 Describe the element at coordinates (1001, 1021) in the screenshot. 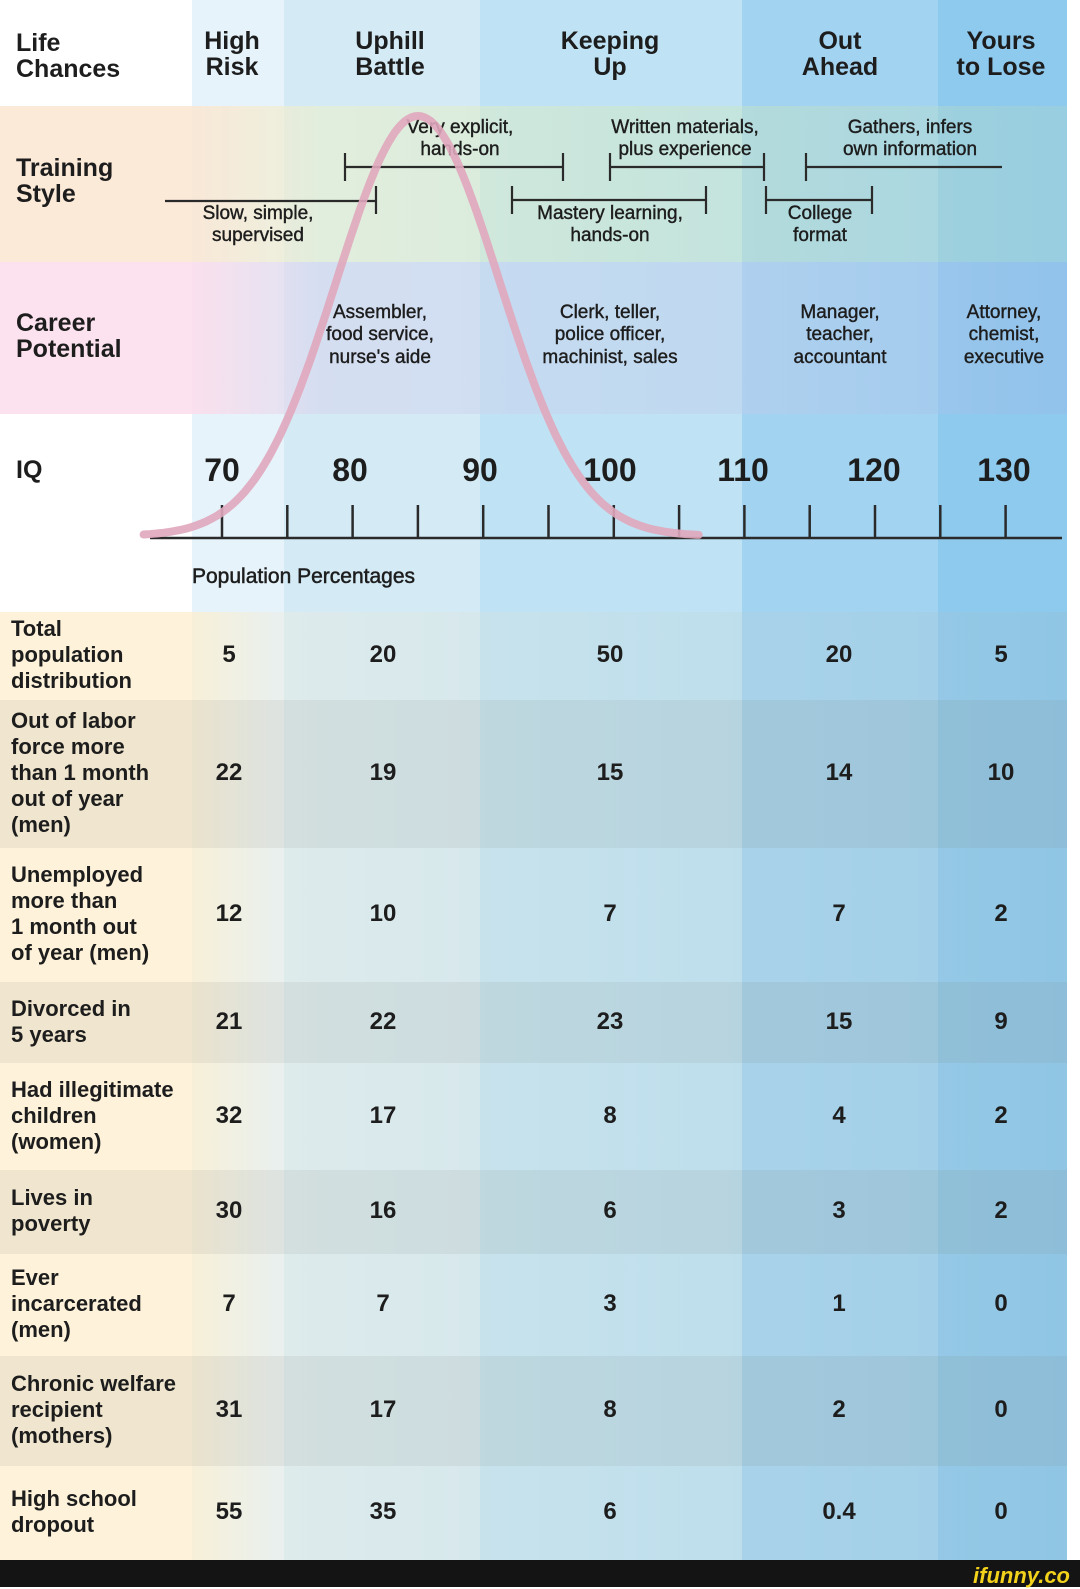

I see `table-cell: 9` at that location.